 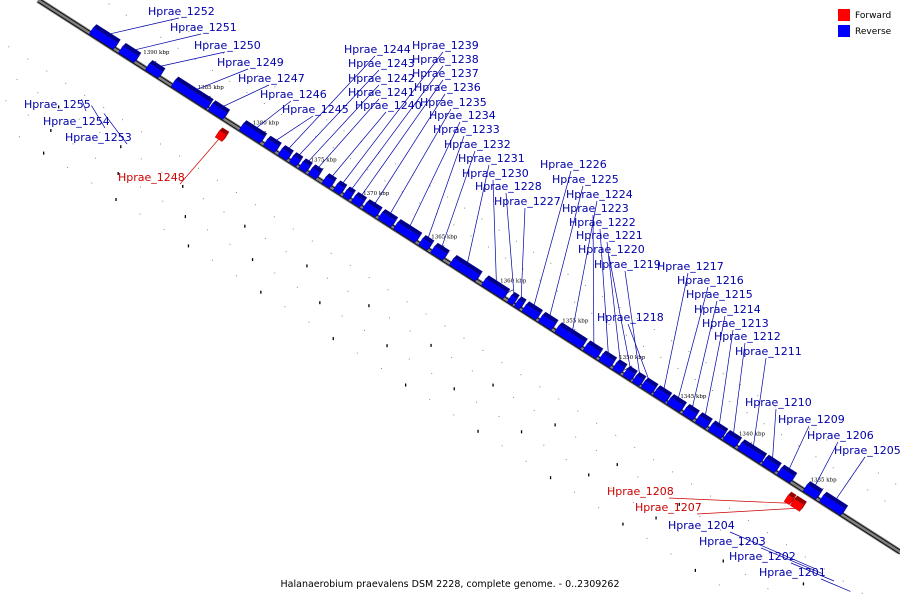 What do you see at coordinates (732, 541) in the screenshot?
I see `gene-label: Hprae_1203` at bounding box center [732, 541].